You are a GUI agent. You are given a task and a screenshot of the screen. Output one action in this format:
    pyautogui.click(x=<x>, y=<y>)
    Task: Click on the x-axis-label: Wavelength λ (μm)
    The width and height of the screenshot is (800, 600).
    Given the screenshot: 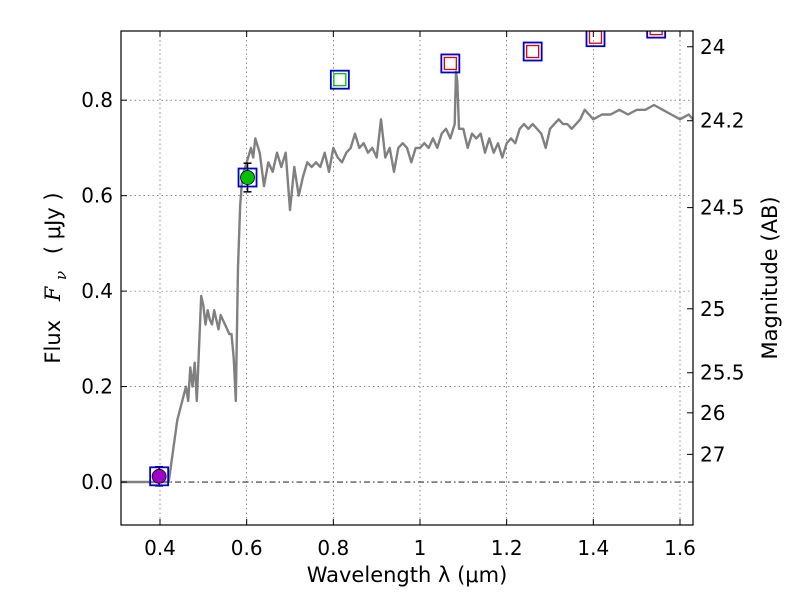 What is the action you would take?
    pyautogui.click(x=407, y=575)
    